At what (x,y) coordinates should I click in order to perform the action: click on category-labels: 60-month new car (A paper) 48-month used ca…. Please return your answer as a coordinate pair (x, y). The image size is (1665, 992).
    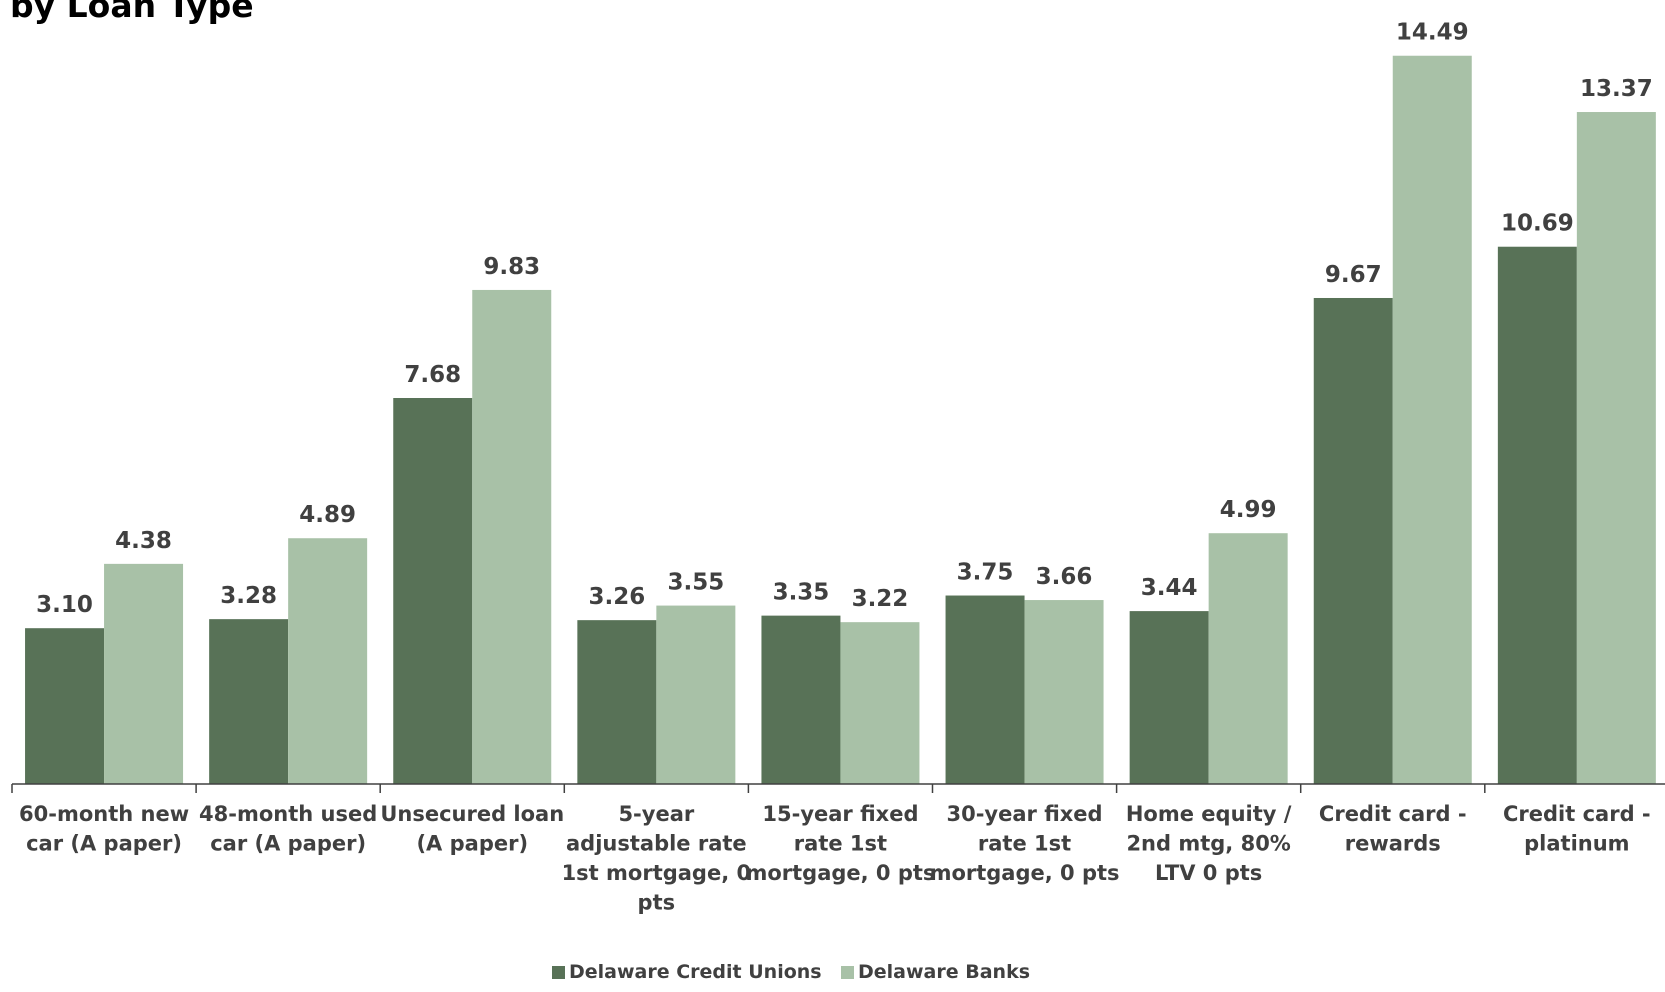
    Looking at the image, I should click on (835, 858).